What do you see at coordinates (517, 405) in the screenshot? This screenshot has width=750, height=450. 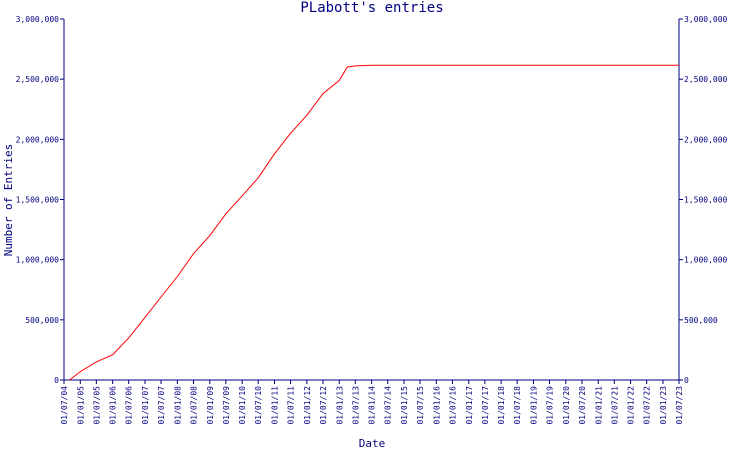 I see `x-tick-label: 01/07/18` at bounding box center [517, 405].